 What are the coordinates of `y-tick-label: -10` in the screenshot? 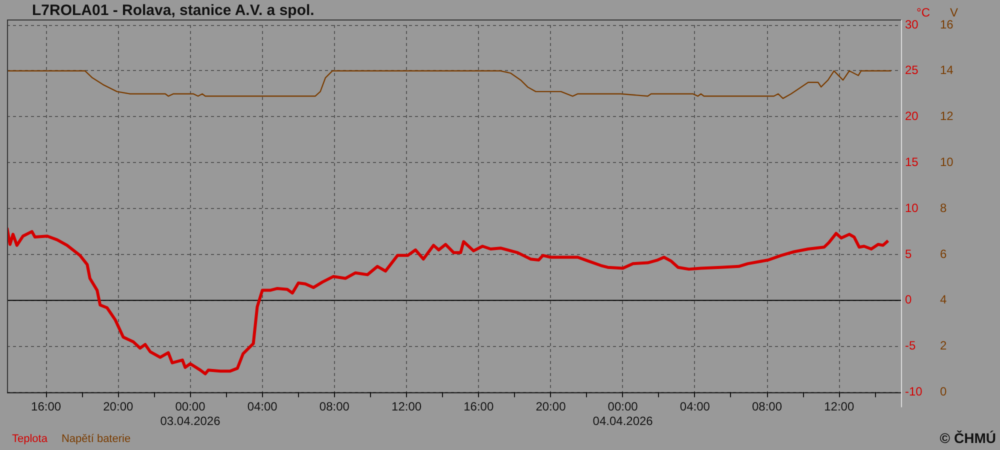 It's located at (914, 391).